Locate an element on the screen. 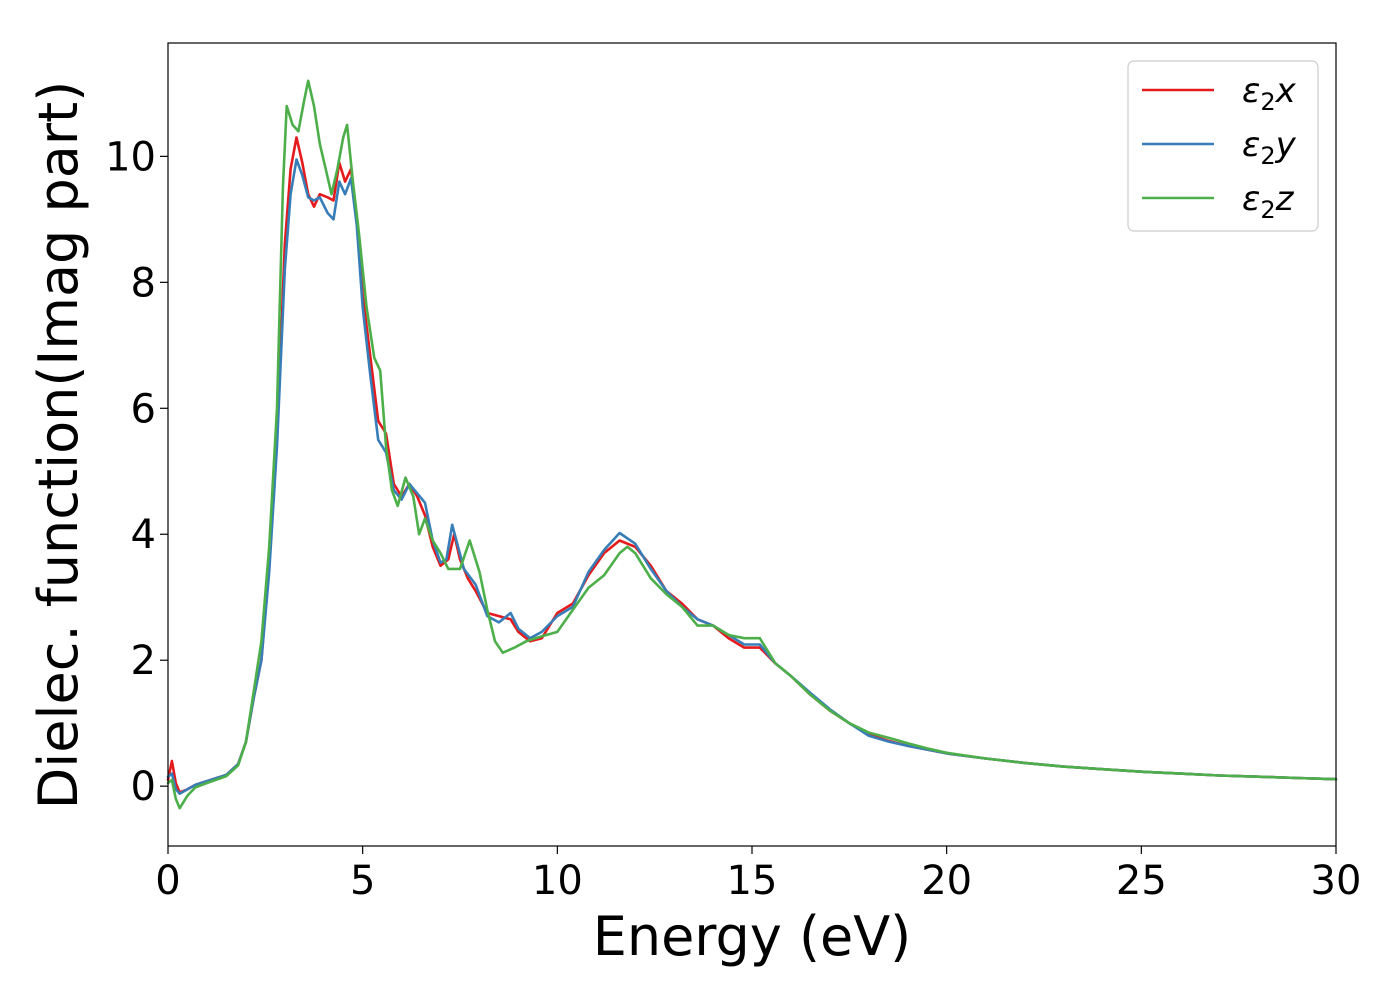 This screenshot has height=1000, width=1400. legend-box is located at coordinates (1223, 146).